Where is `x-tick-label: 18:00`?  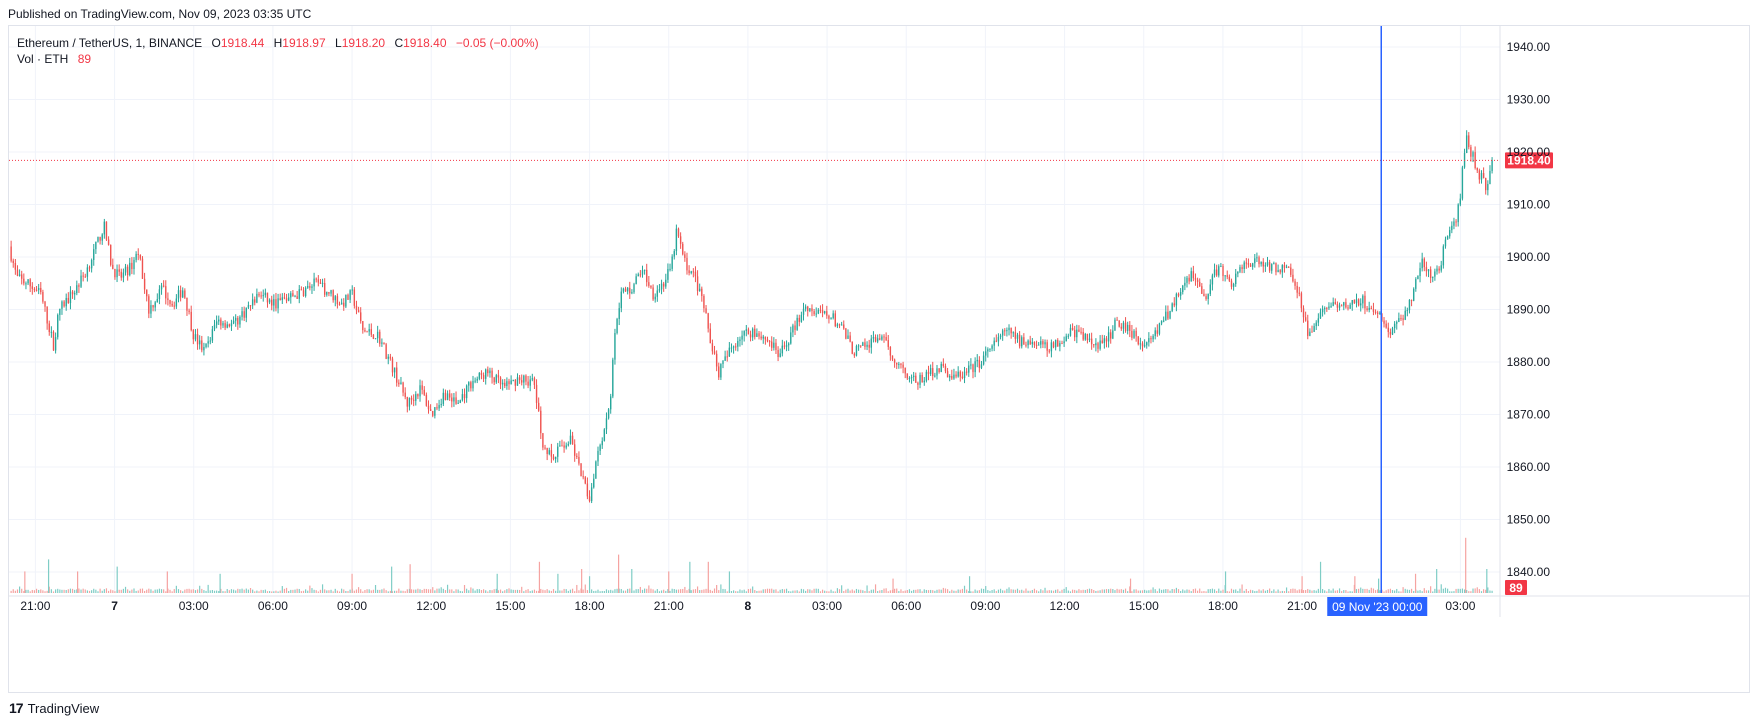
x-tick-label: 18:00 is located at coordinates (590, 606).